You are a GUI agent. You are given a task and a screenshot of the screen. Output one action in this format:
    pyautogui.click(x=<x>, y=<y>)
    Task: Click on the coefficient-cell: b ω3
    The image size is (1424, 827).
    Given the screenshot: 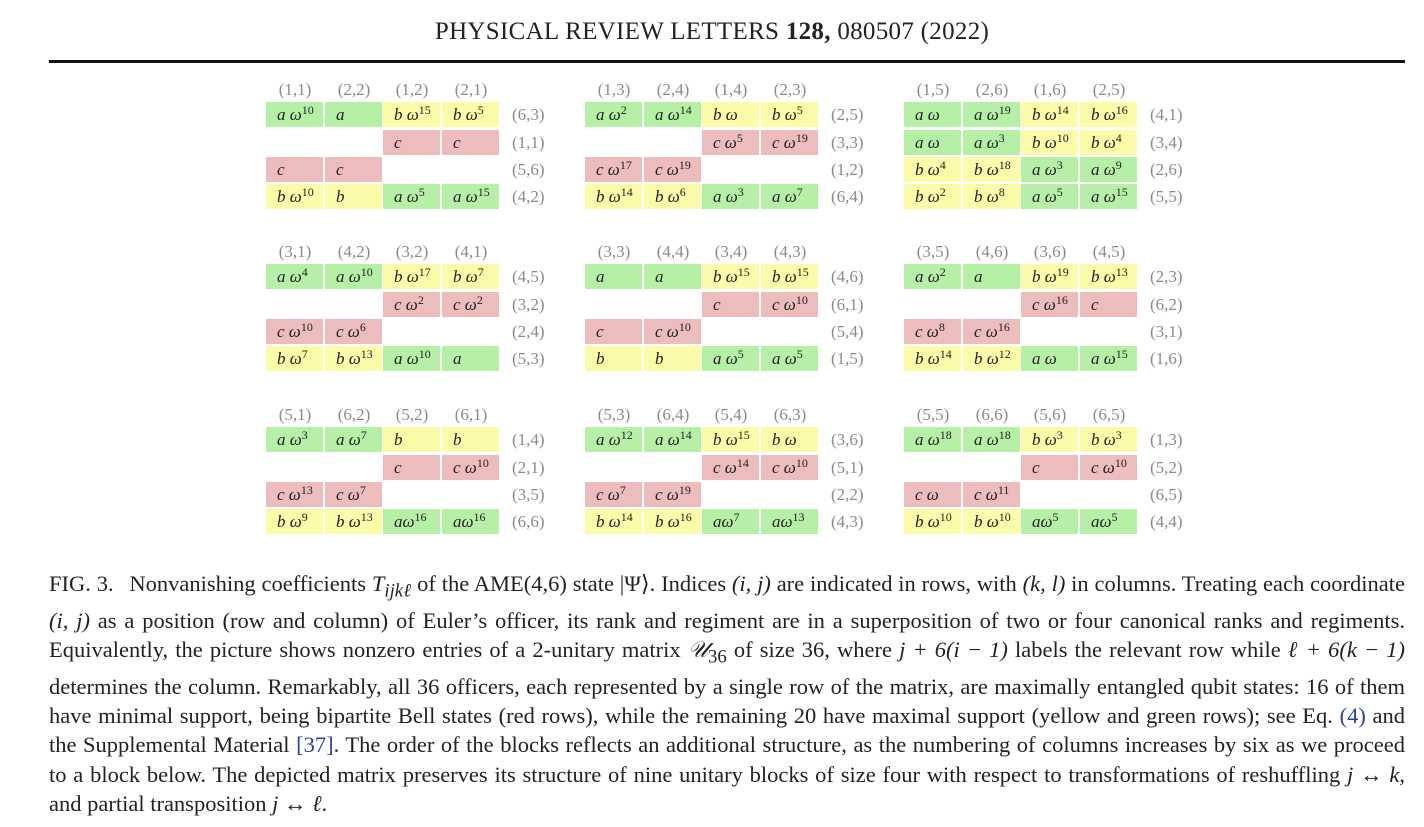 What is the action you would take?
    pyautogui.click(x=1108, y=439)
    